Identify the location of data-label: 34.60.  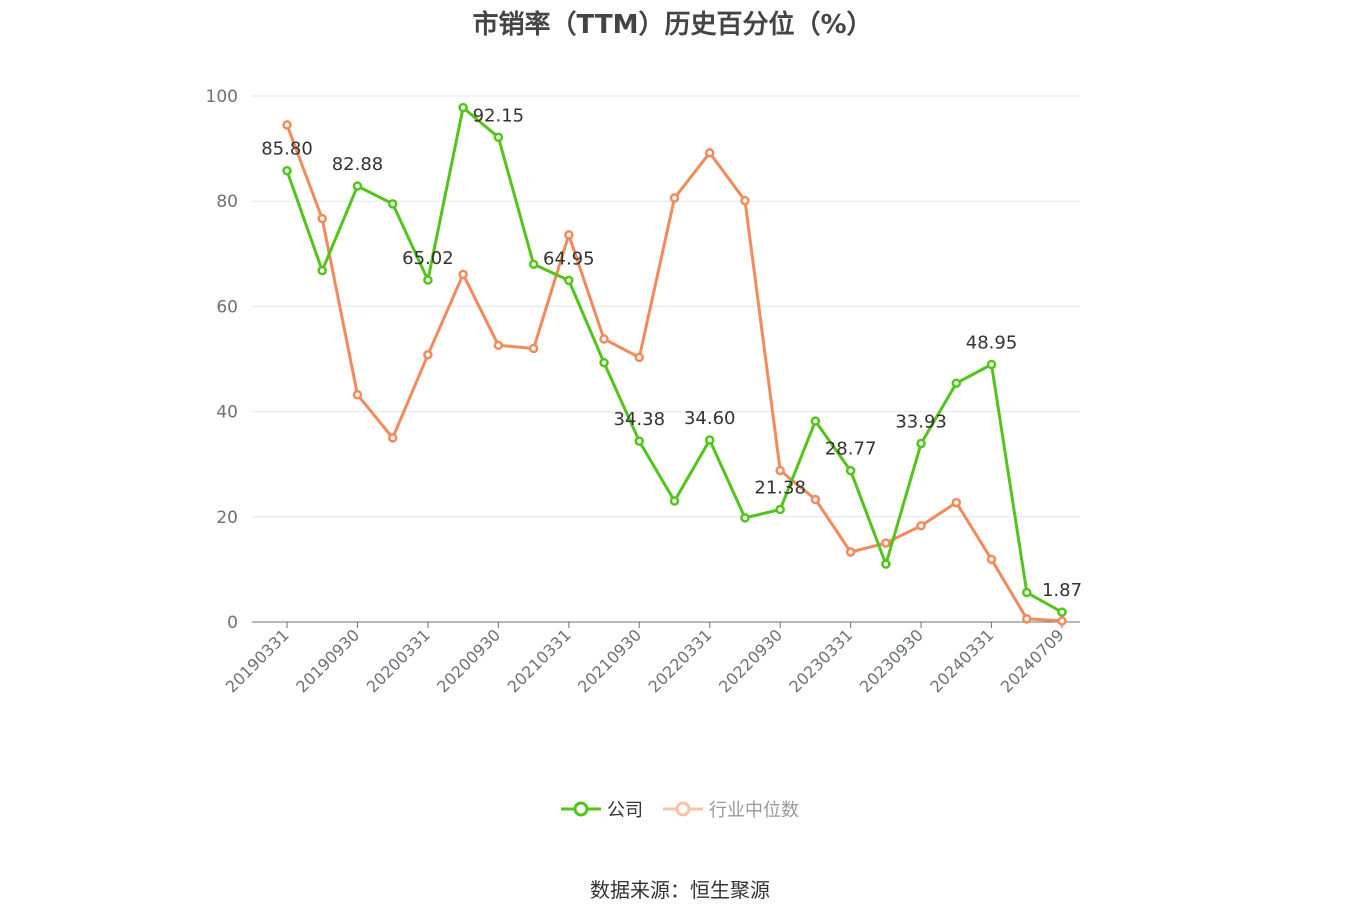
(710, 418).